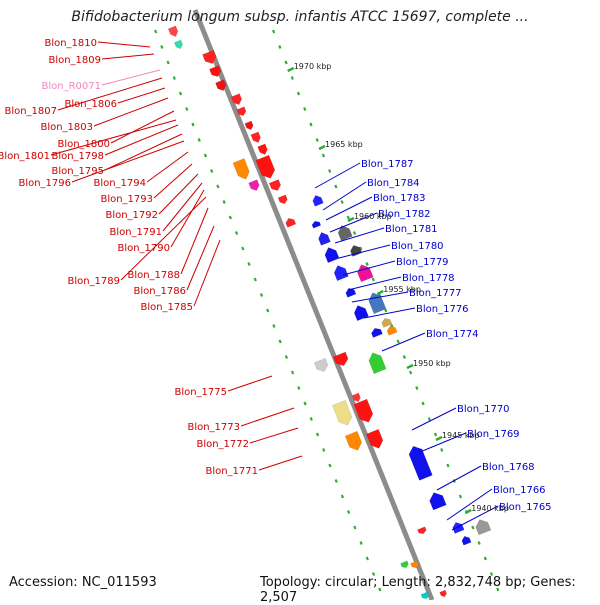 This screenshot has height=605, width=600. What do you see at coordinates (30, 111) in the screenshot?
I see `gene-label: Blon_1807` at bounding box center [30, 111].